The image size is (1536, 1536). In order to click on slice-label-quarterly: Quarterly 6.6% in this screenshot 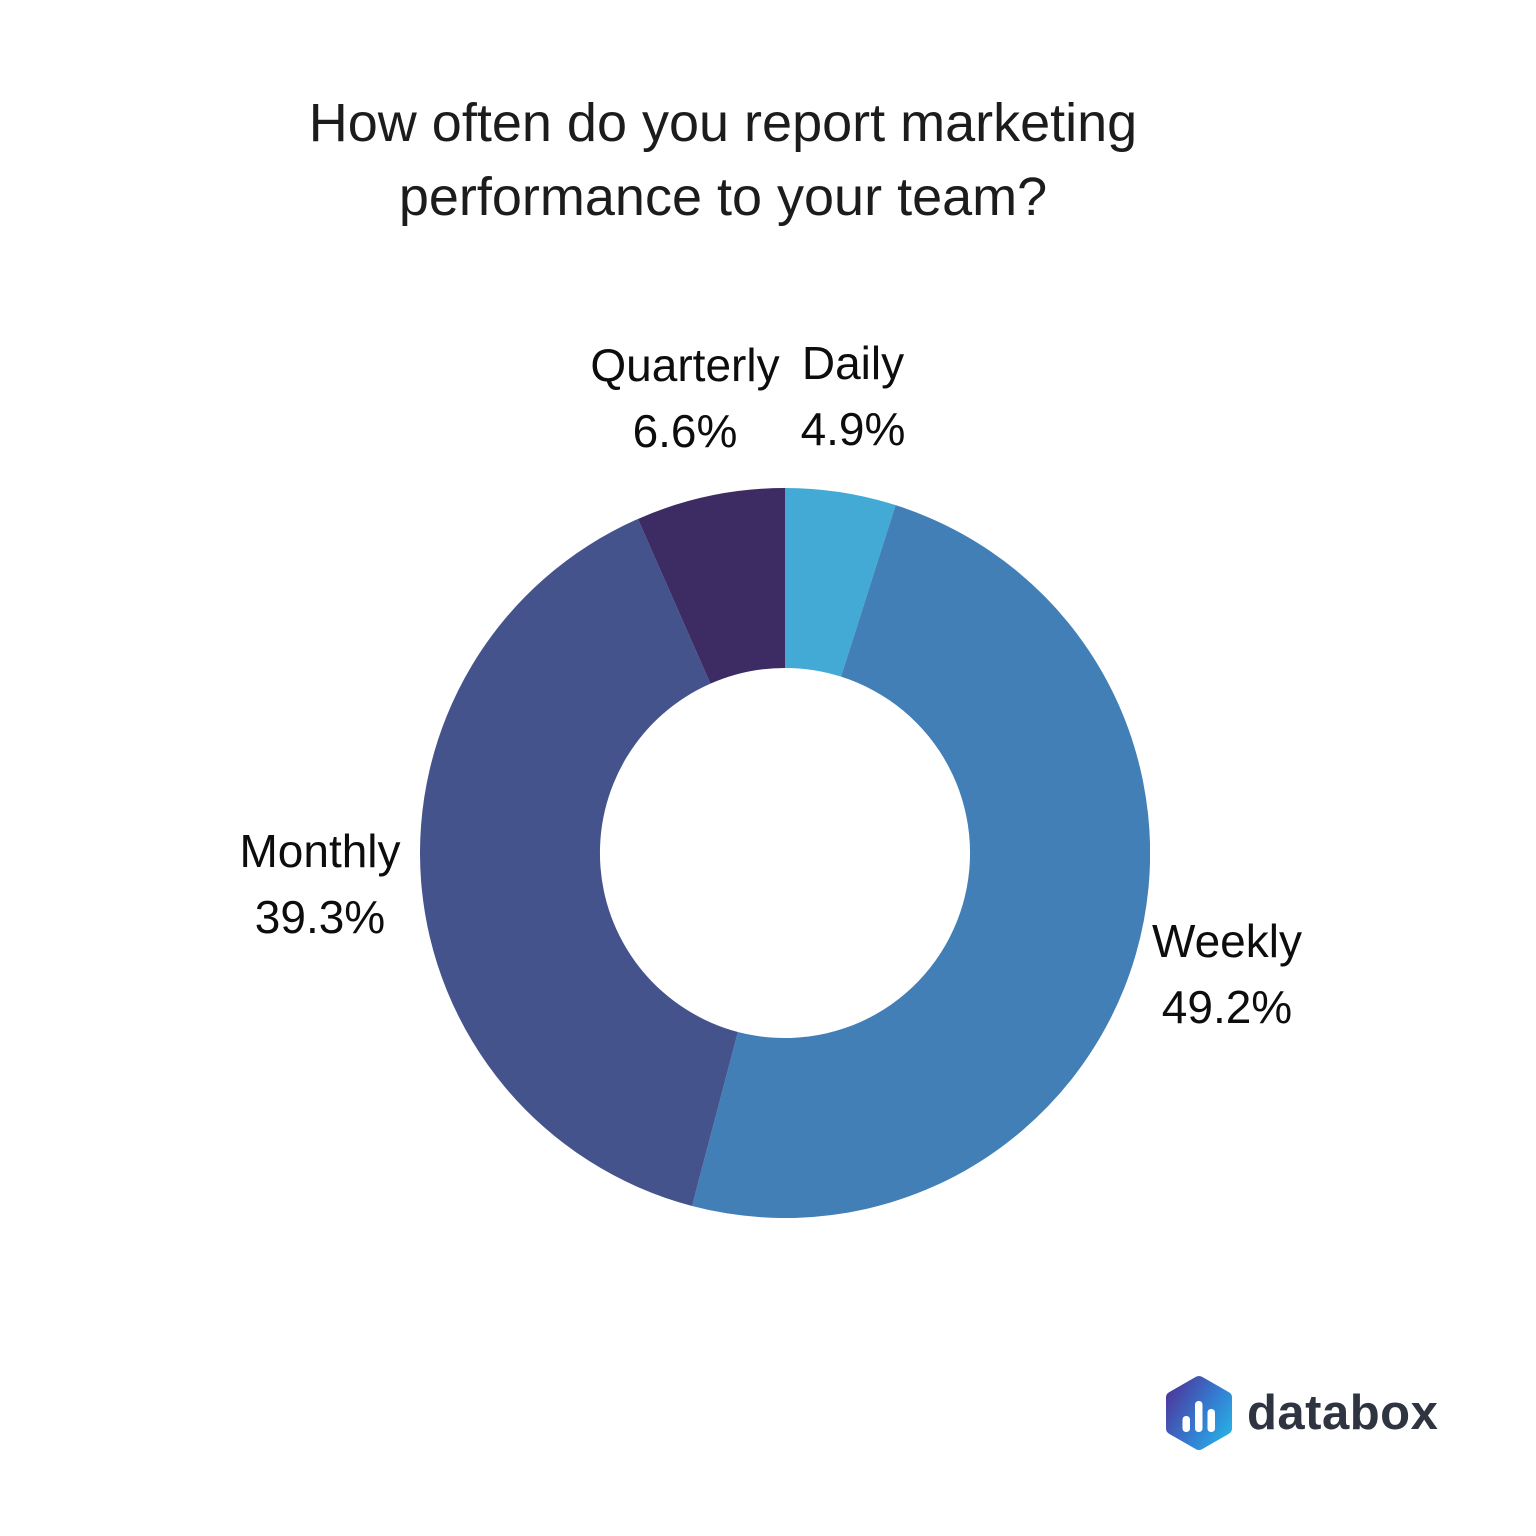, I will do `click(685, 398)`.